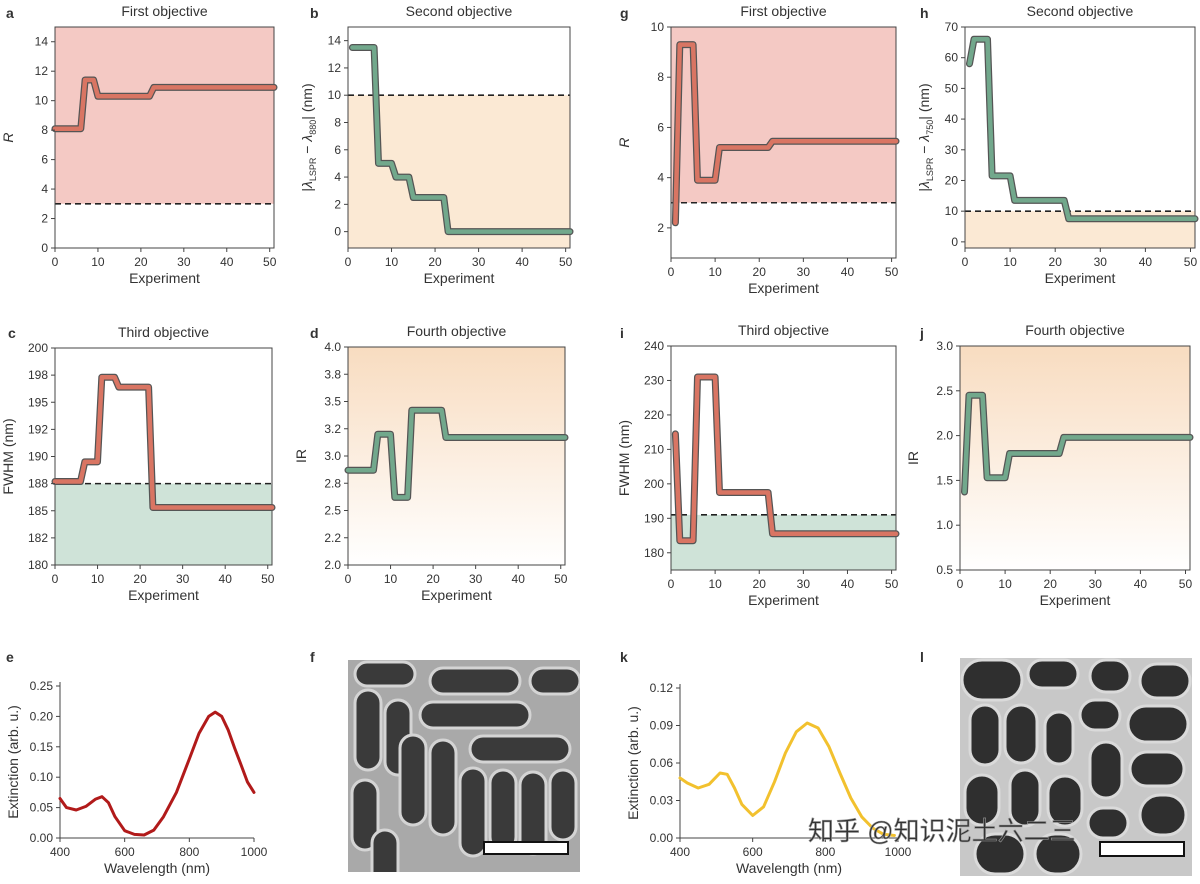  I want to click on panel-label-i: i, so click(622, 333).